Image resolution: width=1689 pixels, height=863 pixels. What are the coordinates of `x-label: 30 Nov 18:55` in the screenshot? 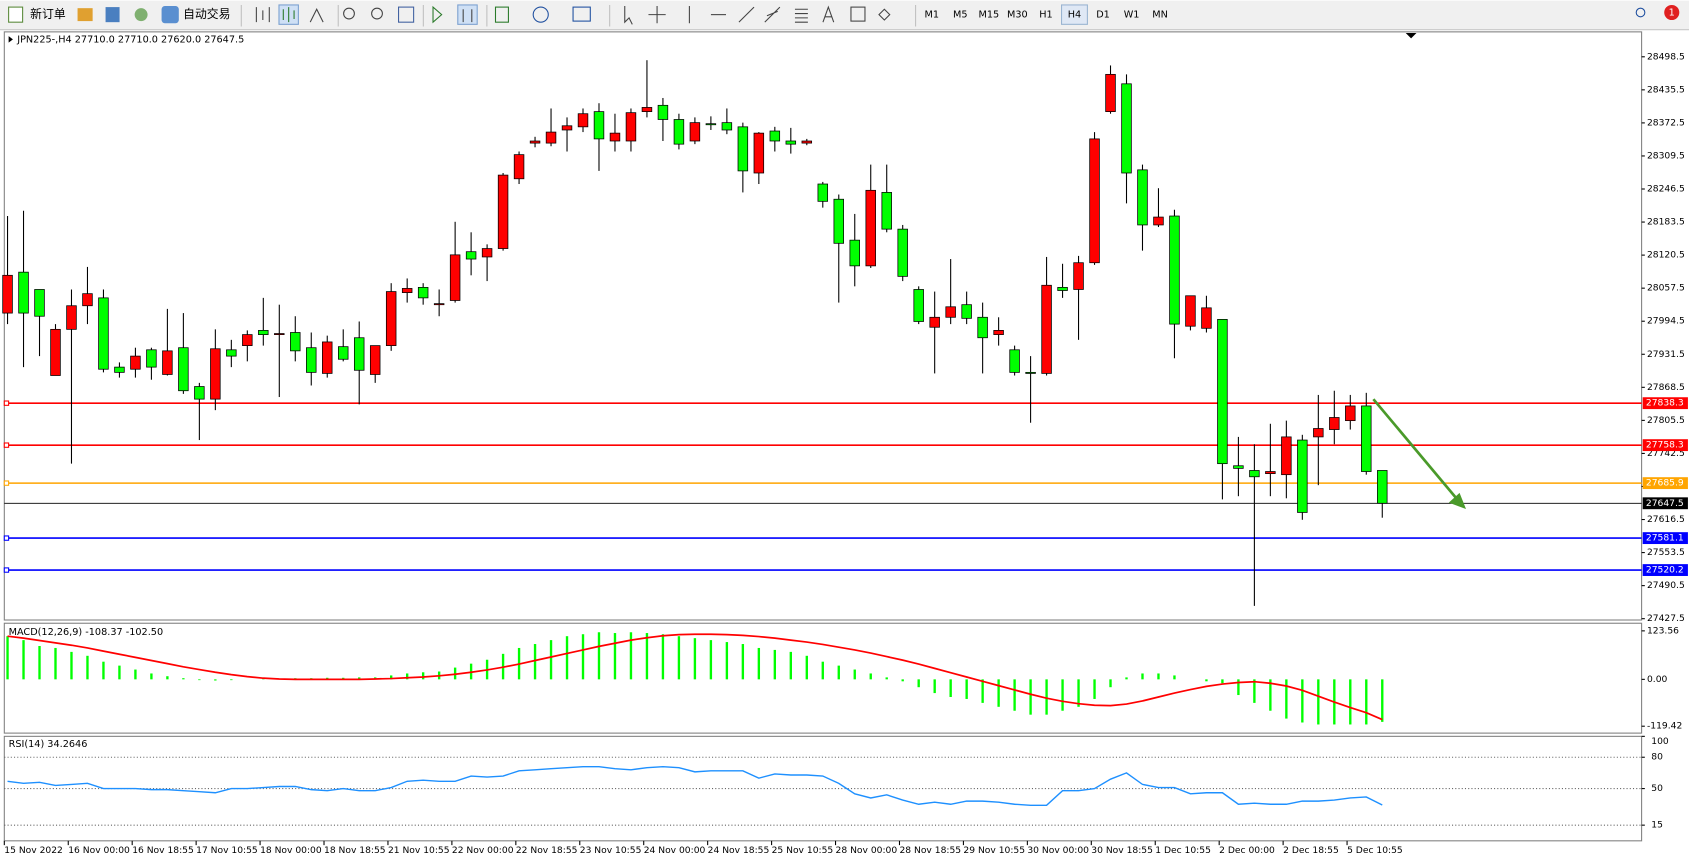 It's located at (1122, 851).